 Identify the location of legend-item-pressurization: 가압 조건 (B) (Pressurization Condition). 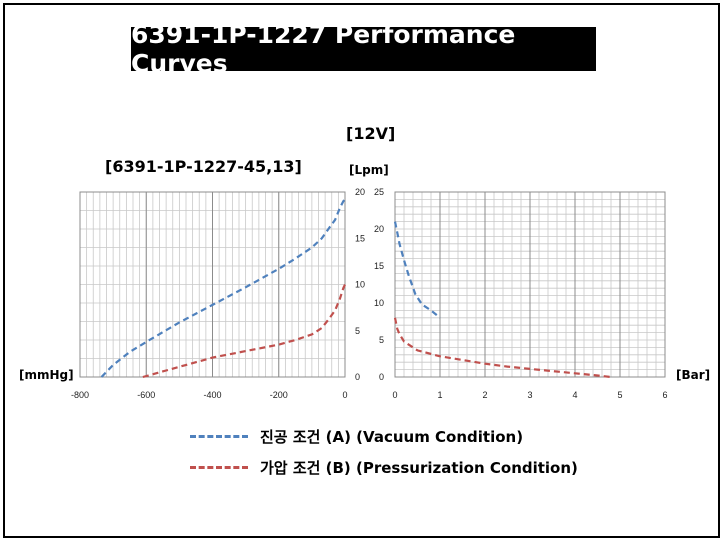
(384, 467).